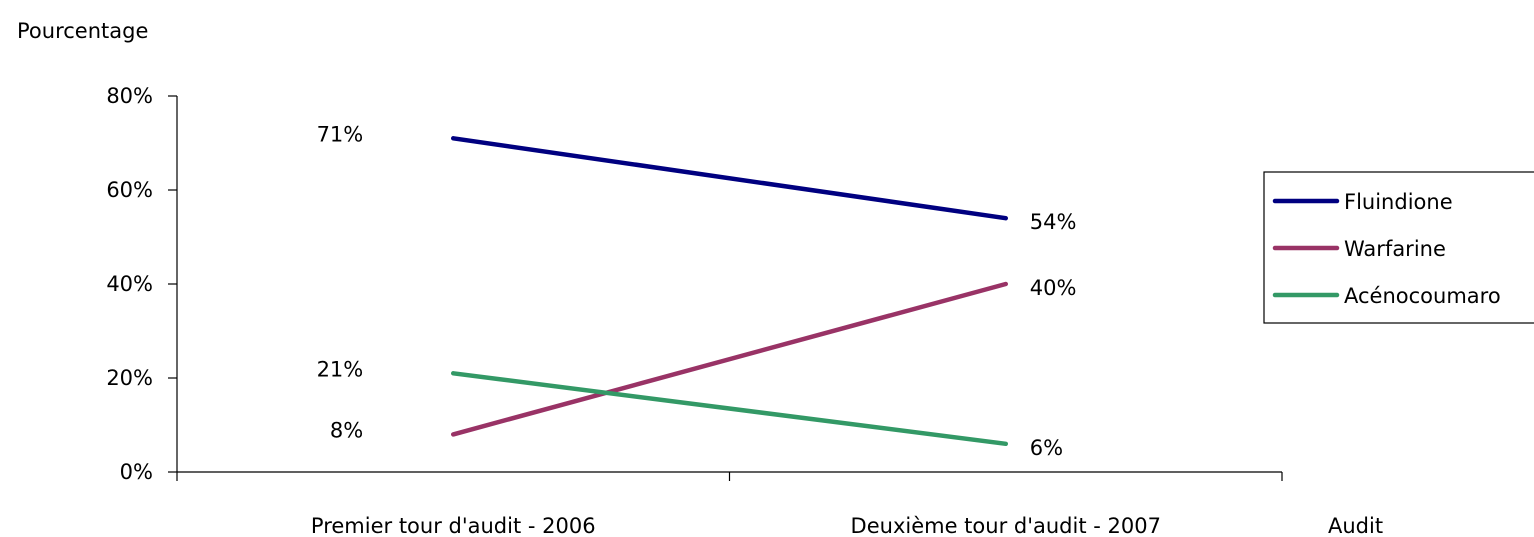 This screenshot has width=1534, height=537. What do you see at coordinates (729, 359) in the screenshot?
I see `series-line-warfarine` at bounding box center [729, 359].